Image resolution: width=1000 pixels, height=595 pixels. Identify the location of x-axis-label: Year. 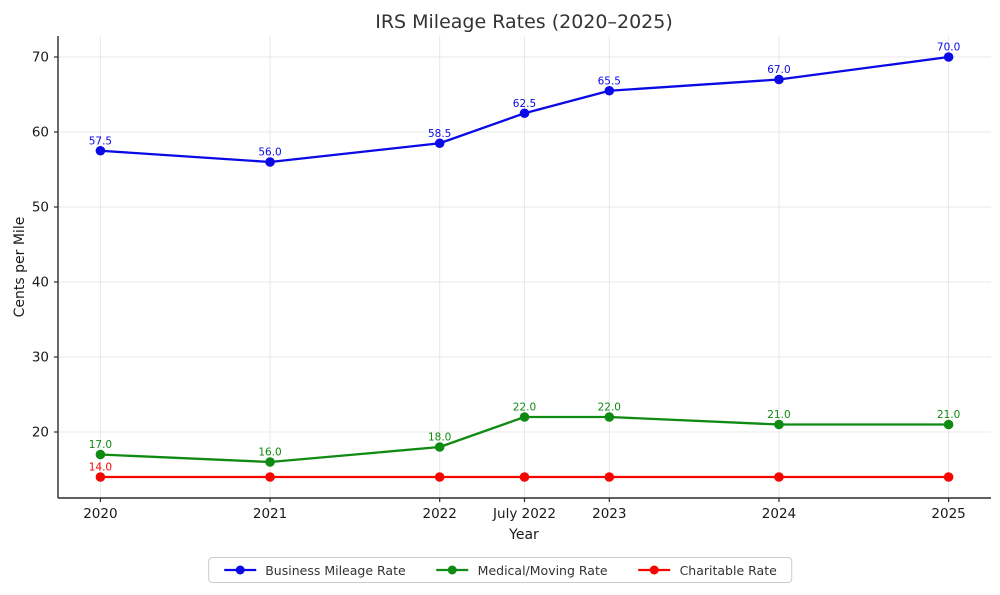
(523, 535).